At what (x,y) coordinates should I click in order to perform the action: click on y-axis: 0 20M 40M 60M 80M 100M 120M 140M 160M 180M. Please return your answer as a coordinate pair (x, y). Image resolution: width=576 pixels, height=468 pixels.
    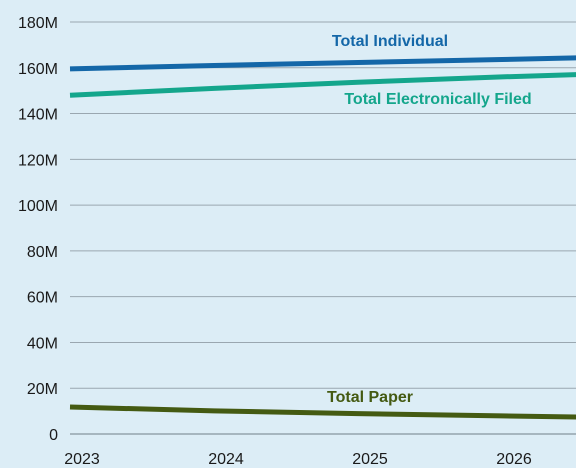
    Looking at the image, I should click on (38, 229).